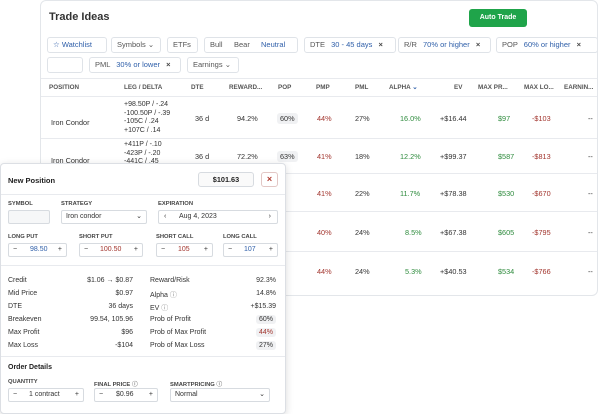  What do you see at coordinates (101, 394) in the screenshot?
I see `final-price-minus-button: −` at bounding box center [101, 394].